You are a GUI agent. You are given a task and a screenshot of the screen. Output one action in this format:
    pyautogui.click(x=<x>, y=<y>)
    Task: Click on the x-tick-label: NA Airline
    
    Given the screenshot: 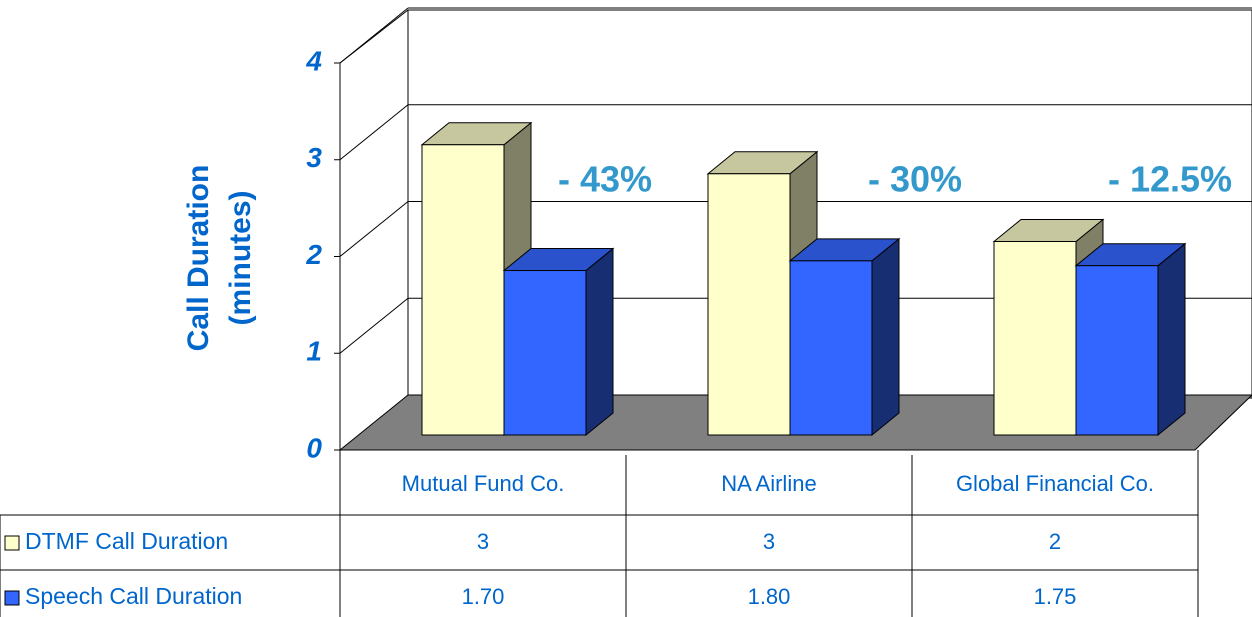 What is the action you would take?
    pyautogui.click(x=768, y=483)
    